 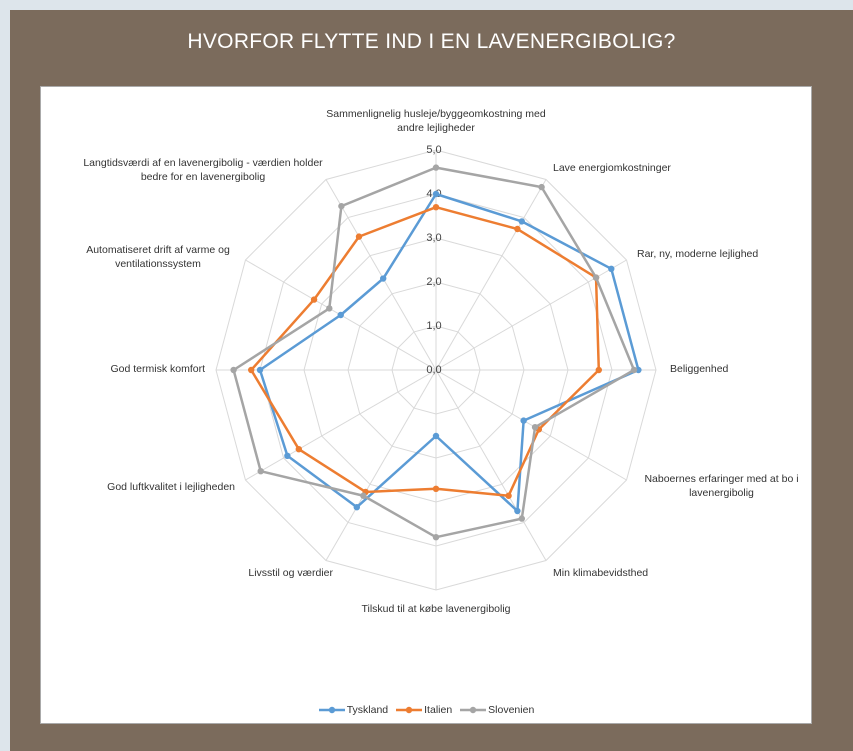 What do you see at coordinates (612, 168) in the screenshot?
I see `axis-label: Lave energiomkostninger` at bounding box center [612, 168].